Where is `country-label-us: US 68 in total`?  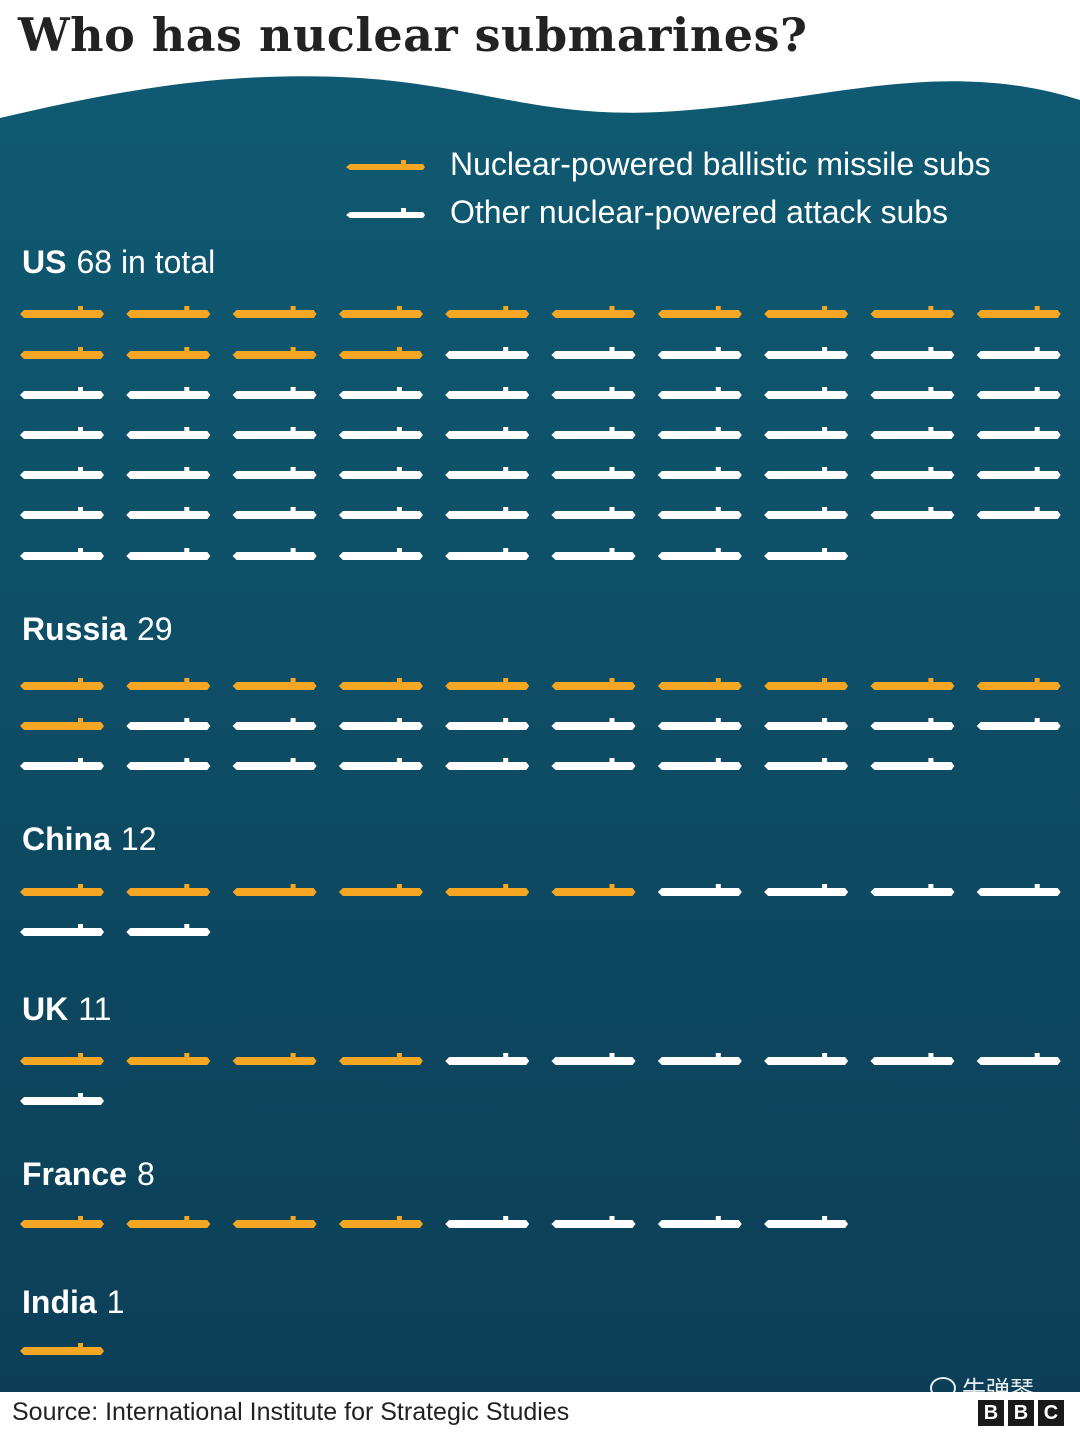
country-label-us: US 68 in total is located at coordinates (118, 262).